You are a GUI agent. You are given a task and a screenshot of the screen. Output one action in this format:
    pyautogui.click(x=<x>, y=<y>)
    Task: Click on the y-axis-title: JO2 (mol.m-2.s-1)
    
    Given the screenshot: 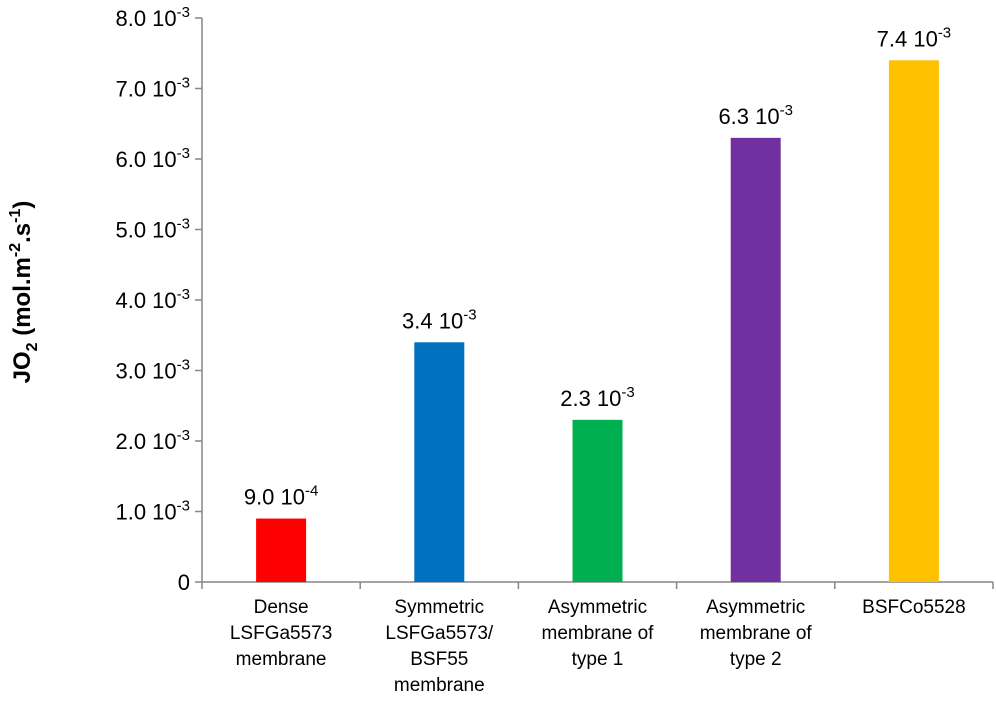 What is the action you would take?
    pyautogui.click(x=24, y=292)
    